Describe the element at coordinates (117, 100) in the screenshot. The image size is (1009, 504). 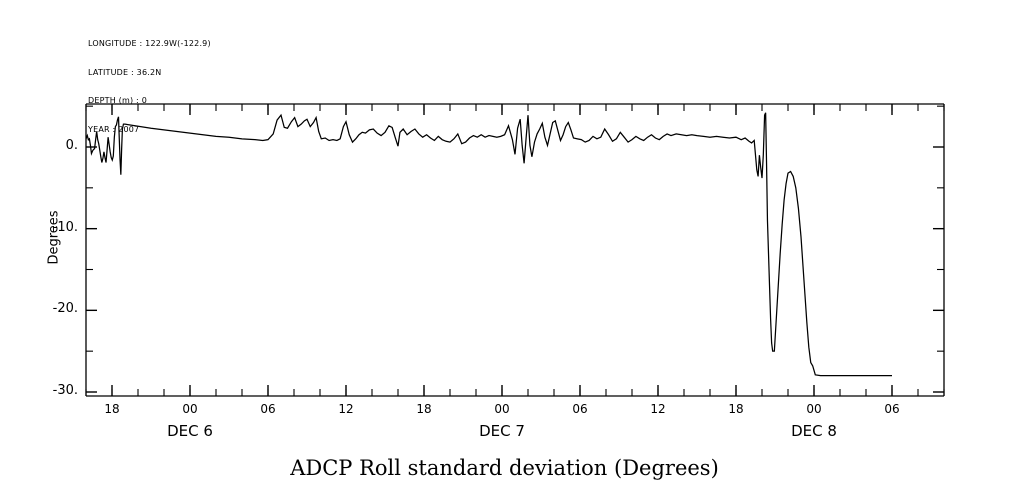
I see `metadata-depth: DEPTH (m) : 0` at that location.